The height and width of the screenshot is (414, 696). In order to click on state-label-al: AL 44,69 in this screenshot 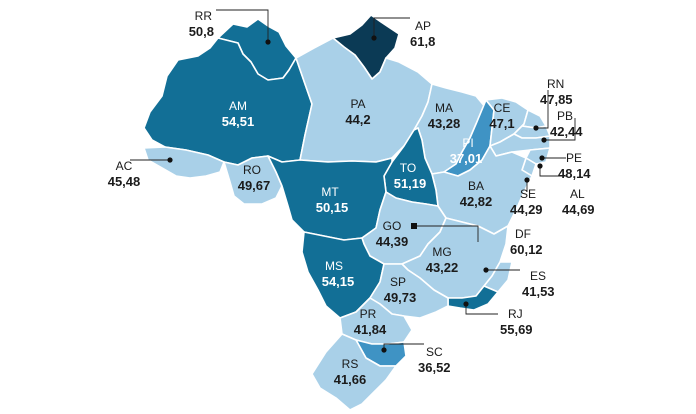, I will do `click(578, 202)`.